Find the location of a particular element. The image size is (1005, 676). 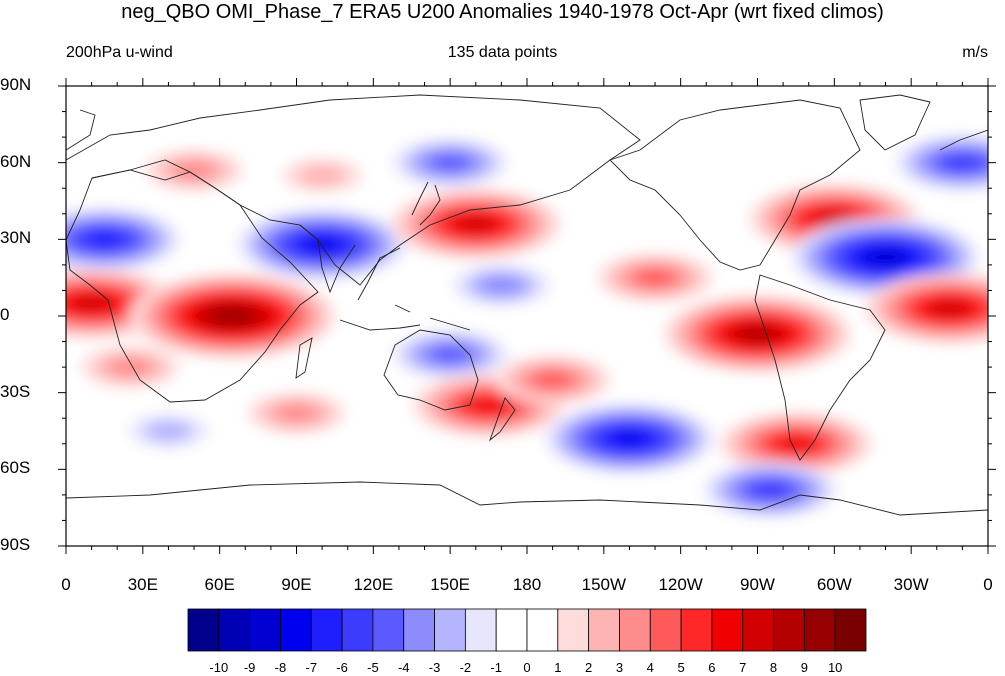

colorbar-label: 9 is located at coordinates (804, 667).